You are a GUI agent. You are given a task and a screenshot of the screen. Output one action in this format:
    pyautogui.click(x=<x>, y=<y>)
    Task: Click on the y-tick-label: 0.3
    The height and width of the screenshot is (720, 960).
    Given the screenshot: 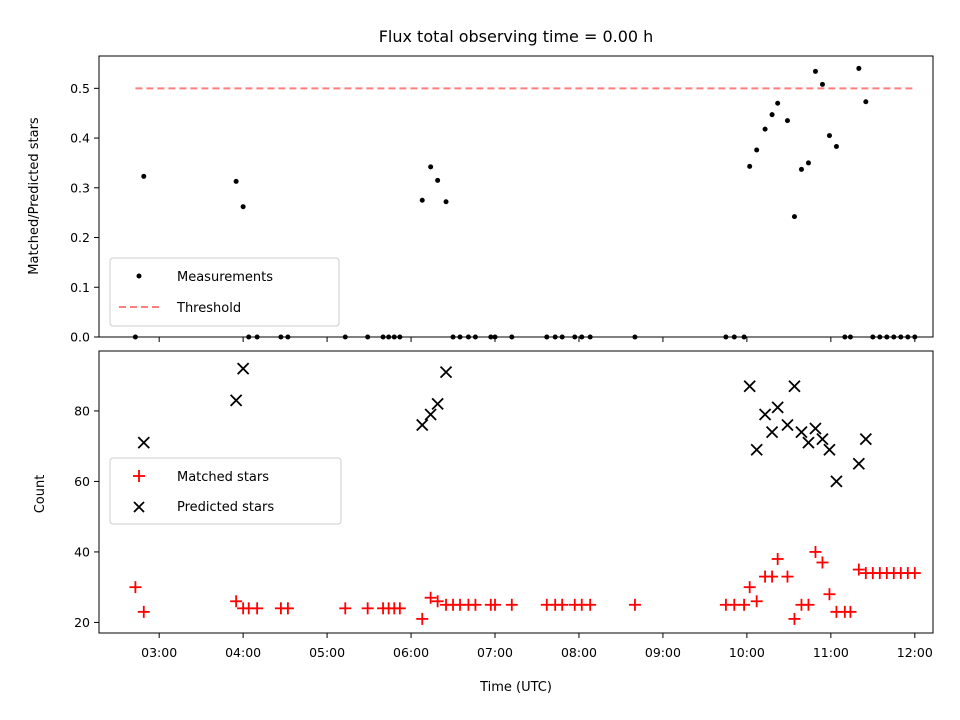 What is the action you would take?
    pyautogui.click(x=80, y=187)
    